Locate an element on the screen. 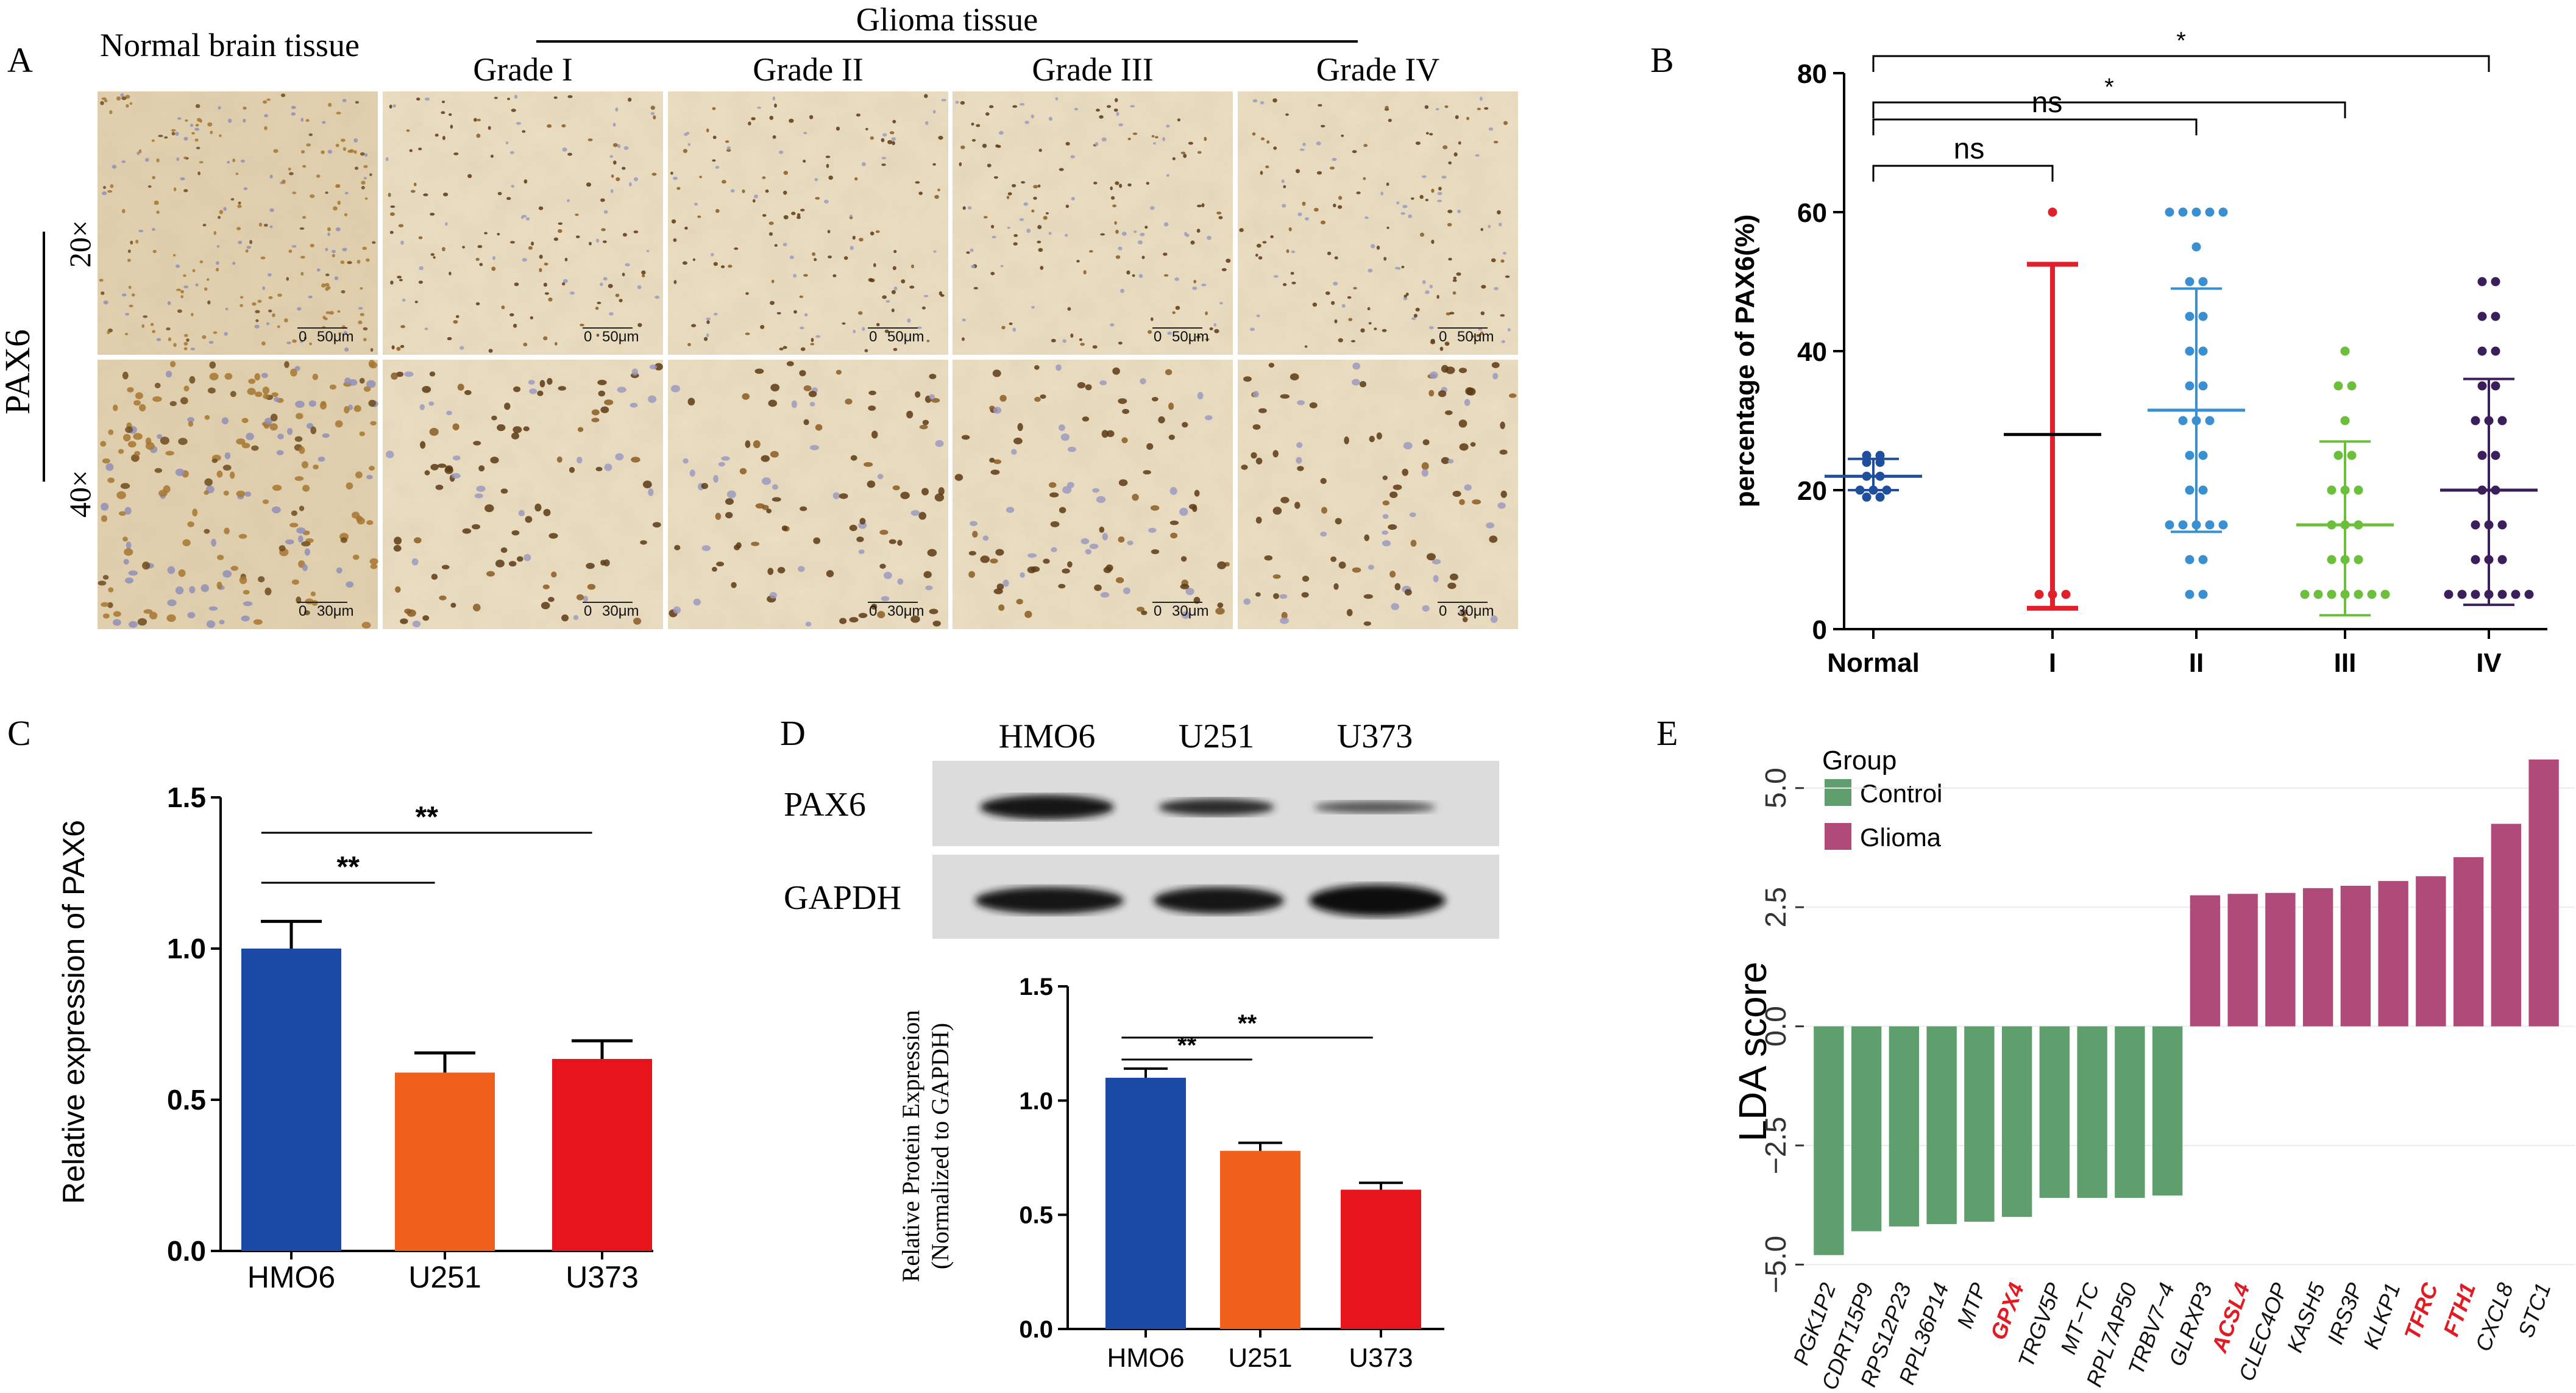 The width and height of the screenshot is (2576, 1393). panel-d-marks: ** ** is located at coordinates (1263, 1169).